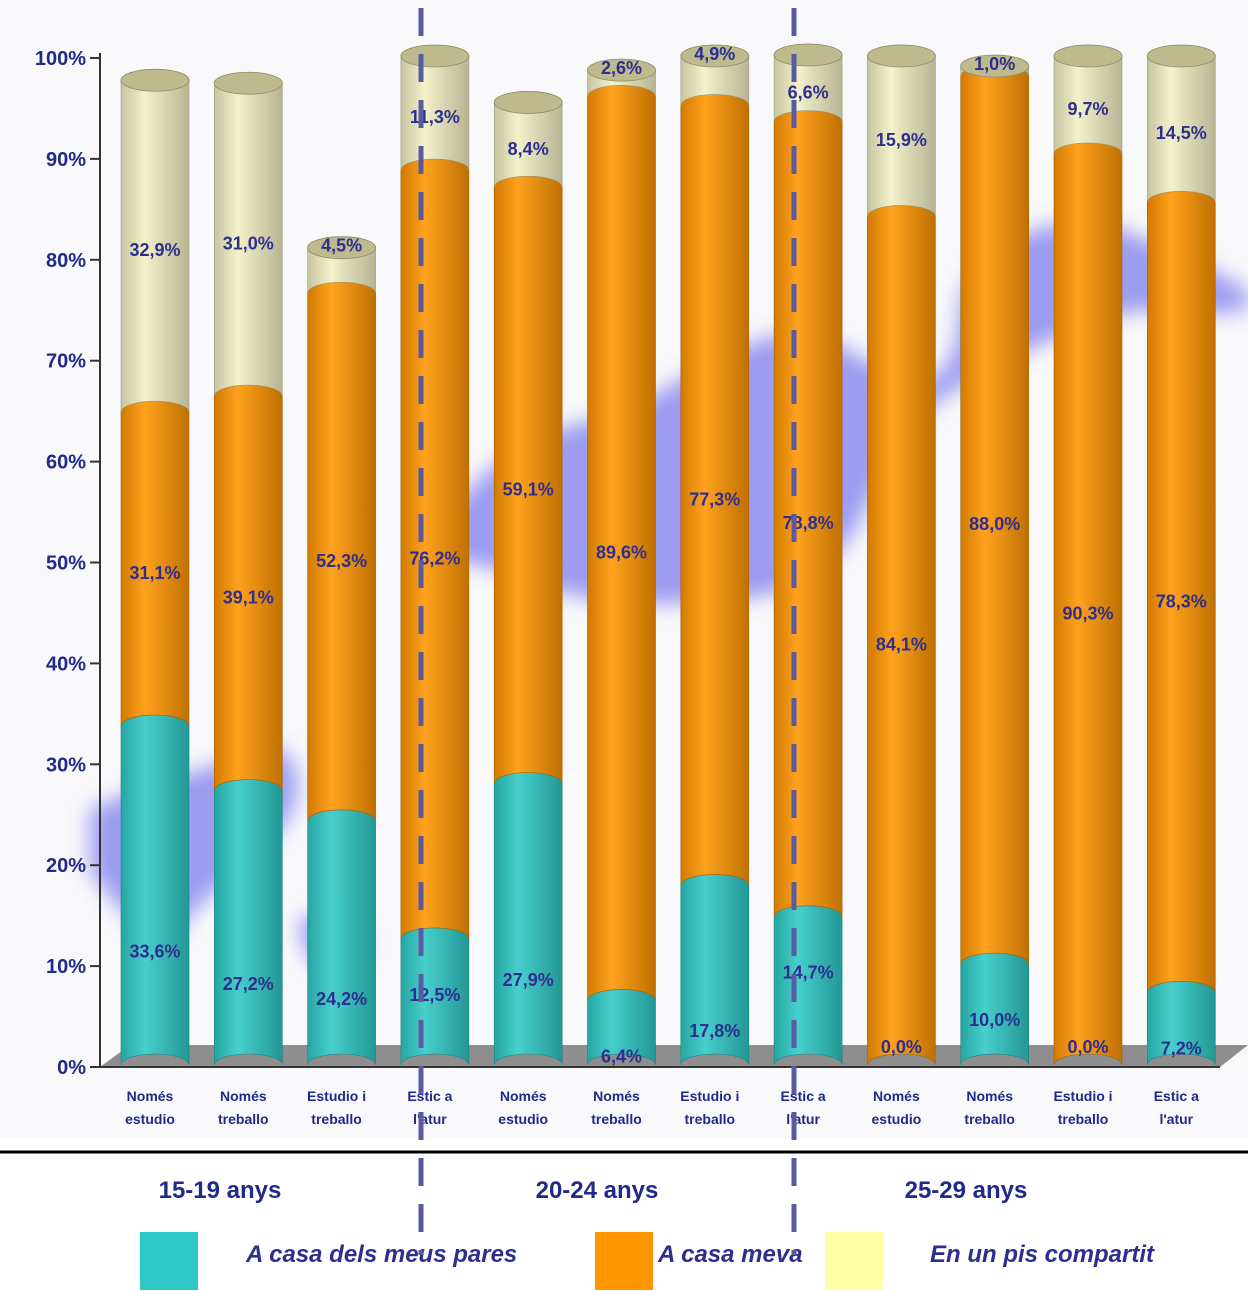 This screenshot has width=1248, height=1291. What do you see at coordinates (901, 645) in the screenshot?
I see `value-label: 84,1%` at bounding box center [901, 645].